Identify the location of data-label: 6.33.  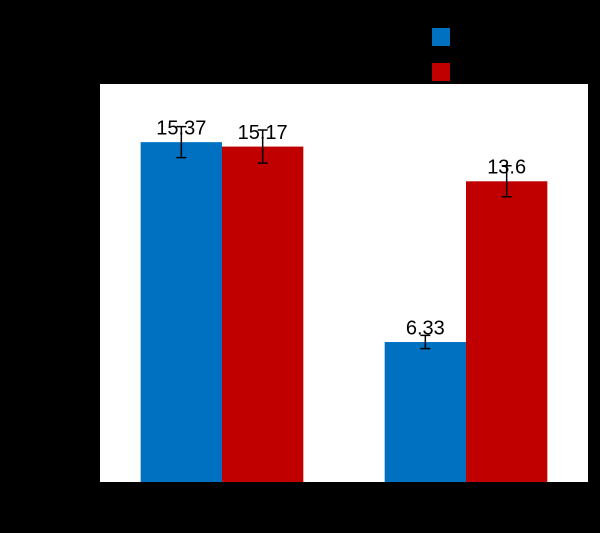
(425, 328).